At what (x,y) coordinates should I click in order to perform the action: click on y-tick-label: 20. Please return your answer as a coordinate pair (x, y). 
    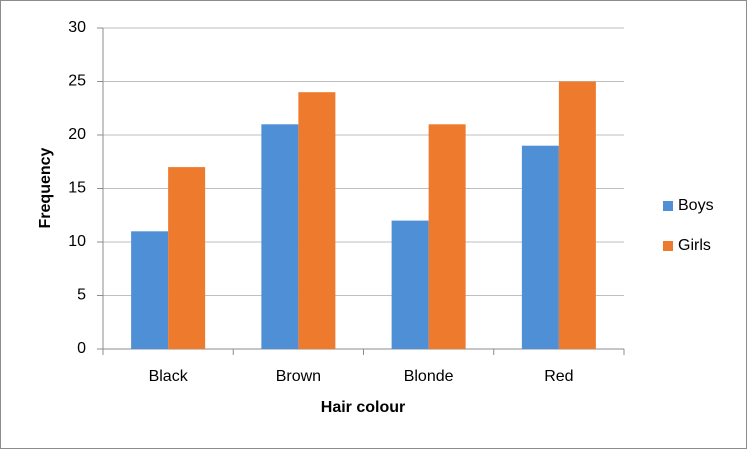
    Looking at the image, I should click on (77, 134).